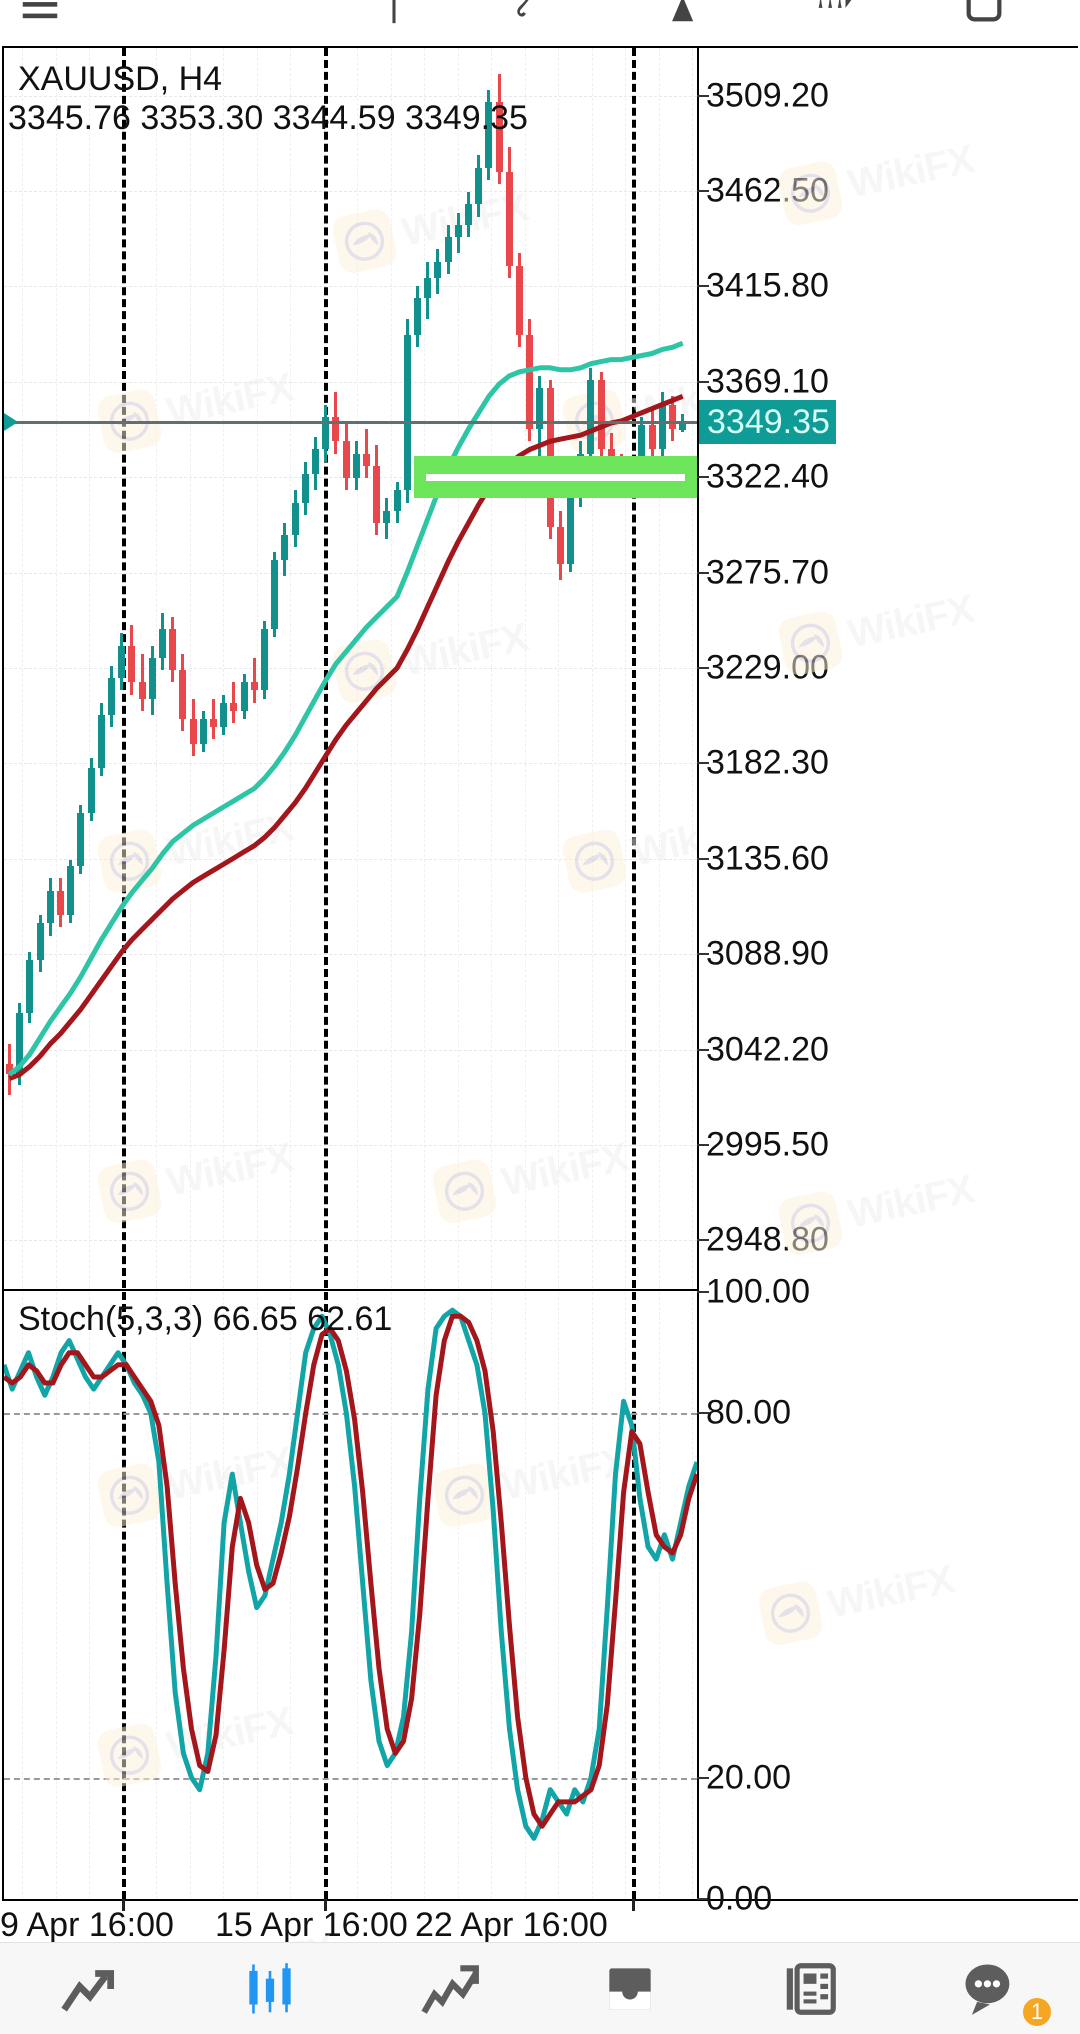  I want to click on chat-bubble-icon, so click(987, 1989).